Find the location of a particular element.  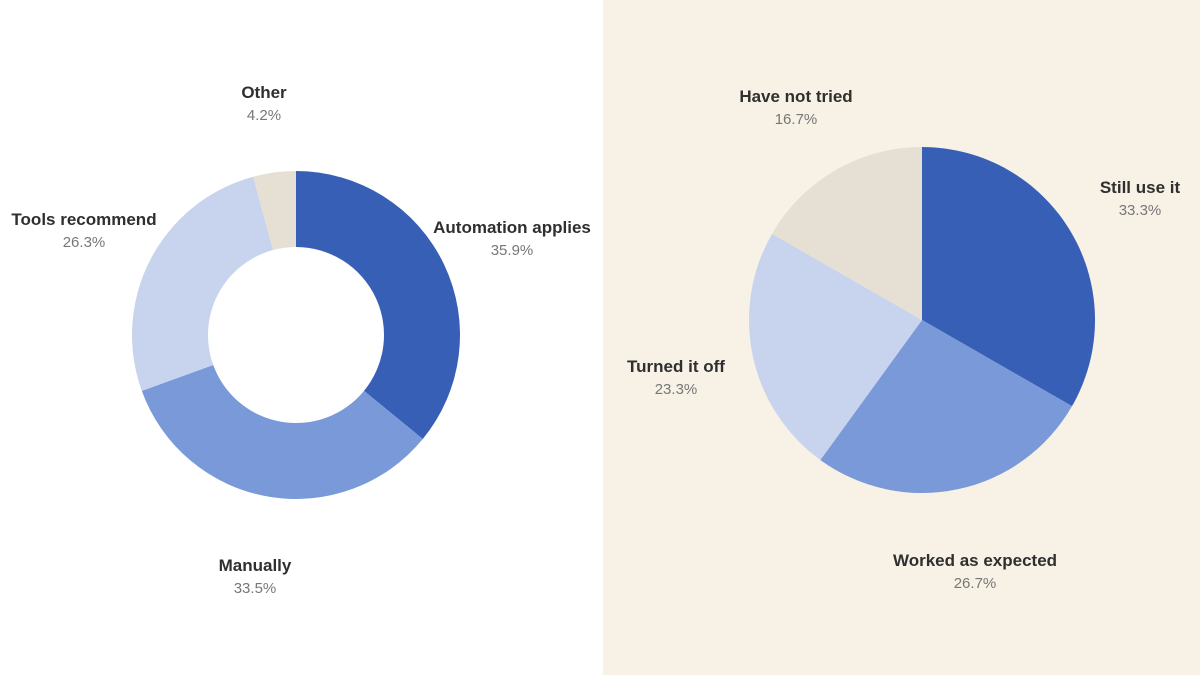

slice-label-tools-recommend: Tools recommend is located at coordinates (83, 219).